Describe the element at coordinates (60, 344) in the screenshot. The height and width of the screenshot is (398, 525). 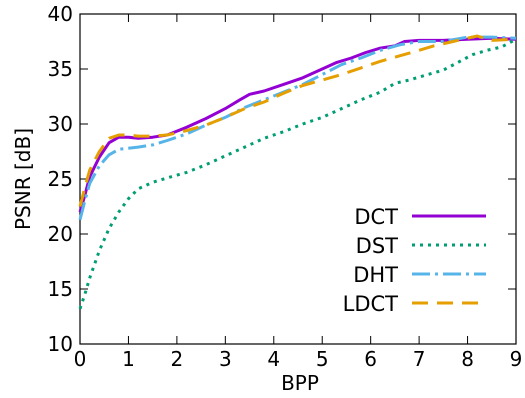
I see `y-tick-label: 10` at that location.